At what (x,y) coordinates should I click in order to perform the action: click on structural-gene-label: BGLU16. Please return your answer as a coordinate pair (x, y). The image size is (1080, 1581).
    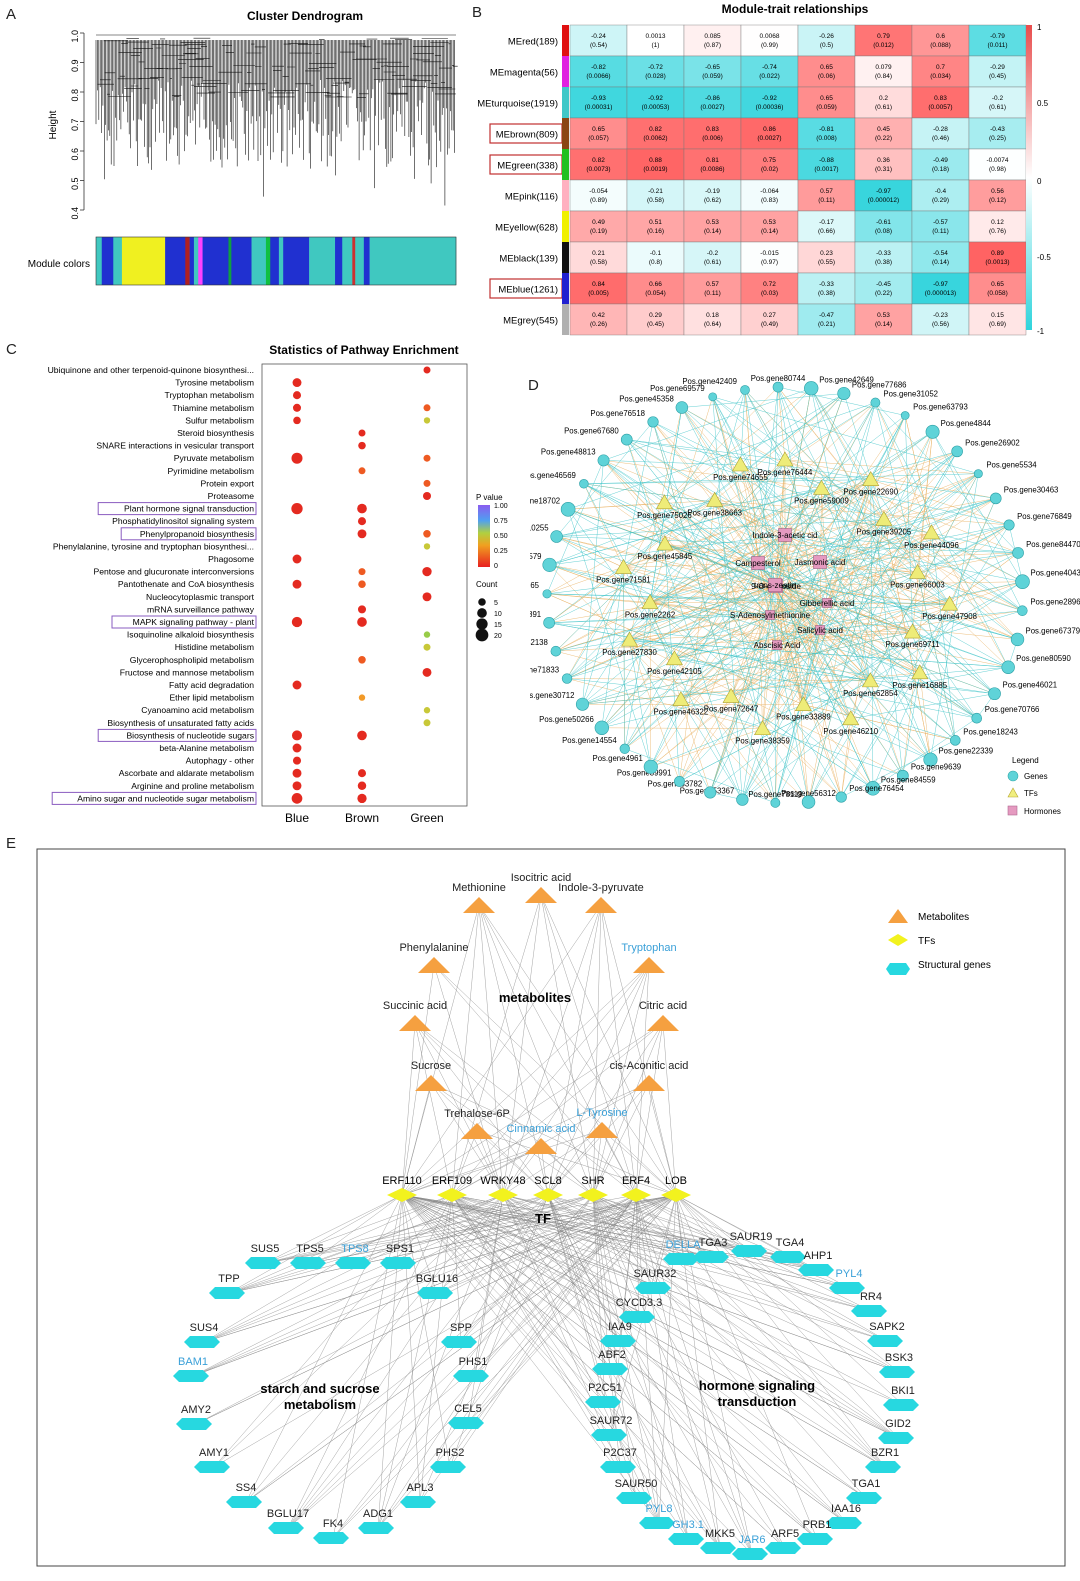
    Looking at the image, I should click on (437, 1279).